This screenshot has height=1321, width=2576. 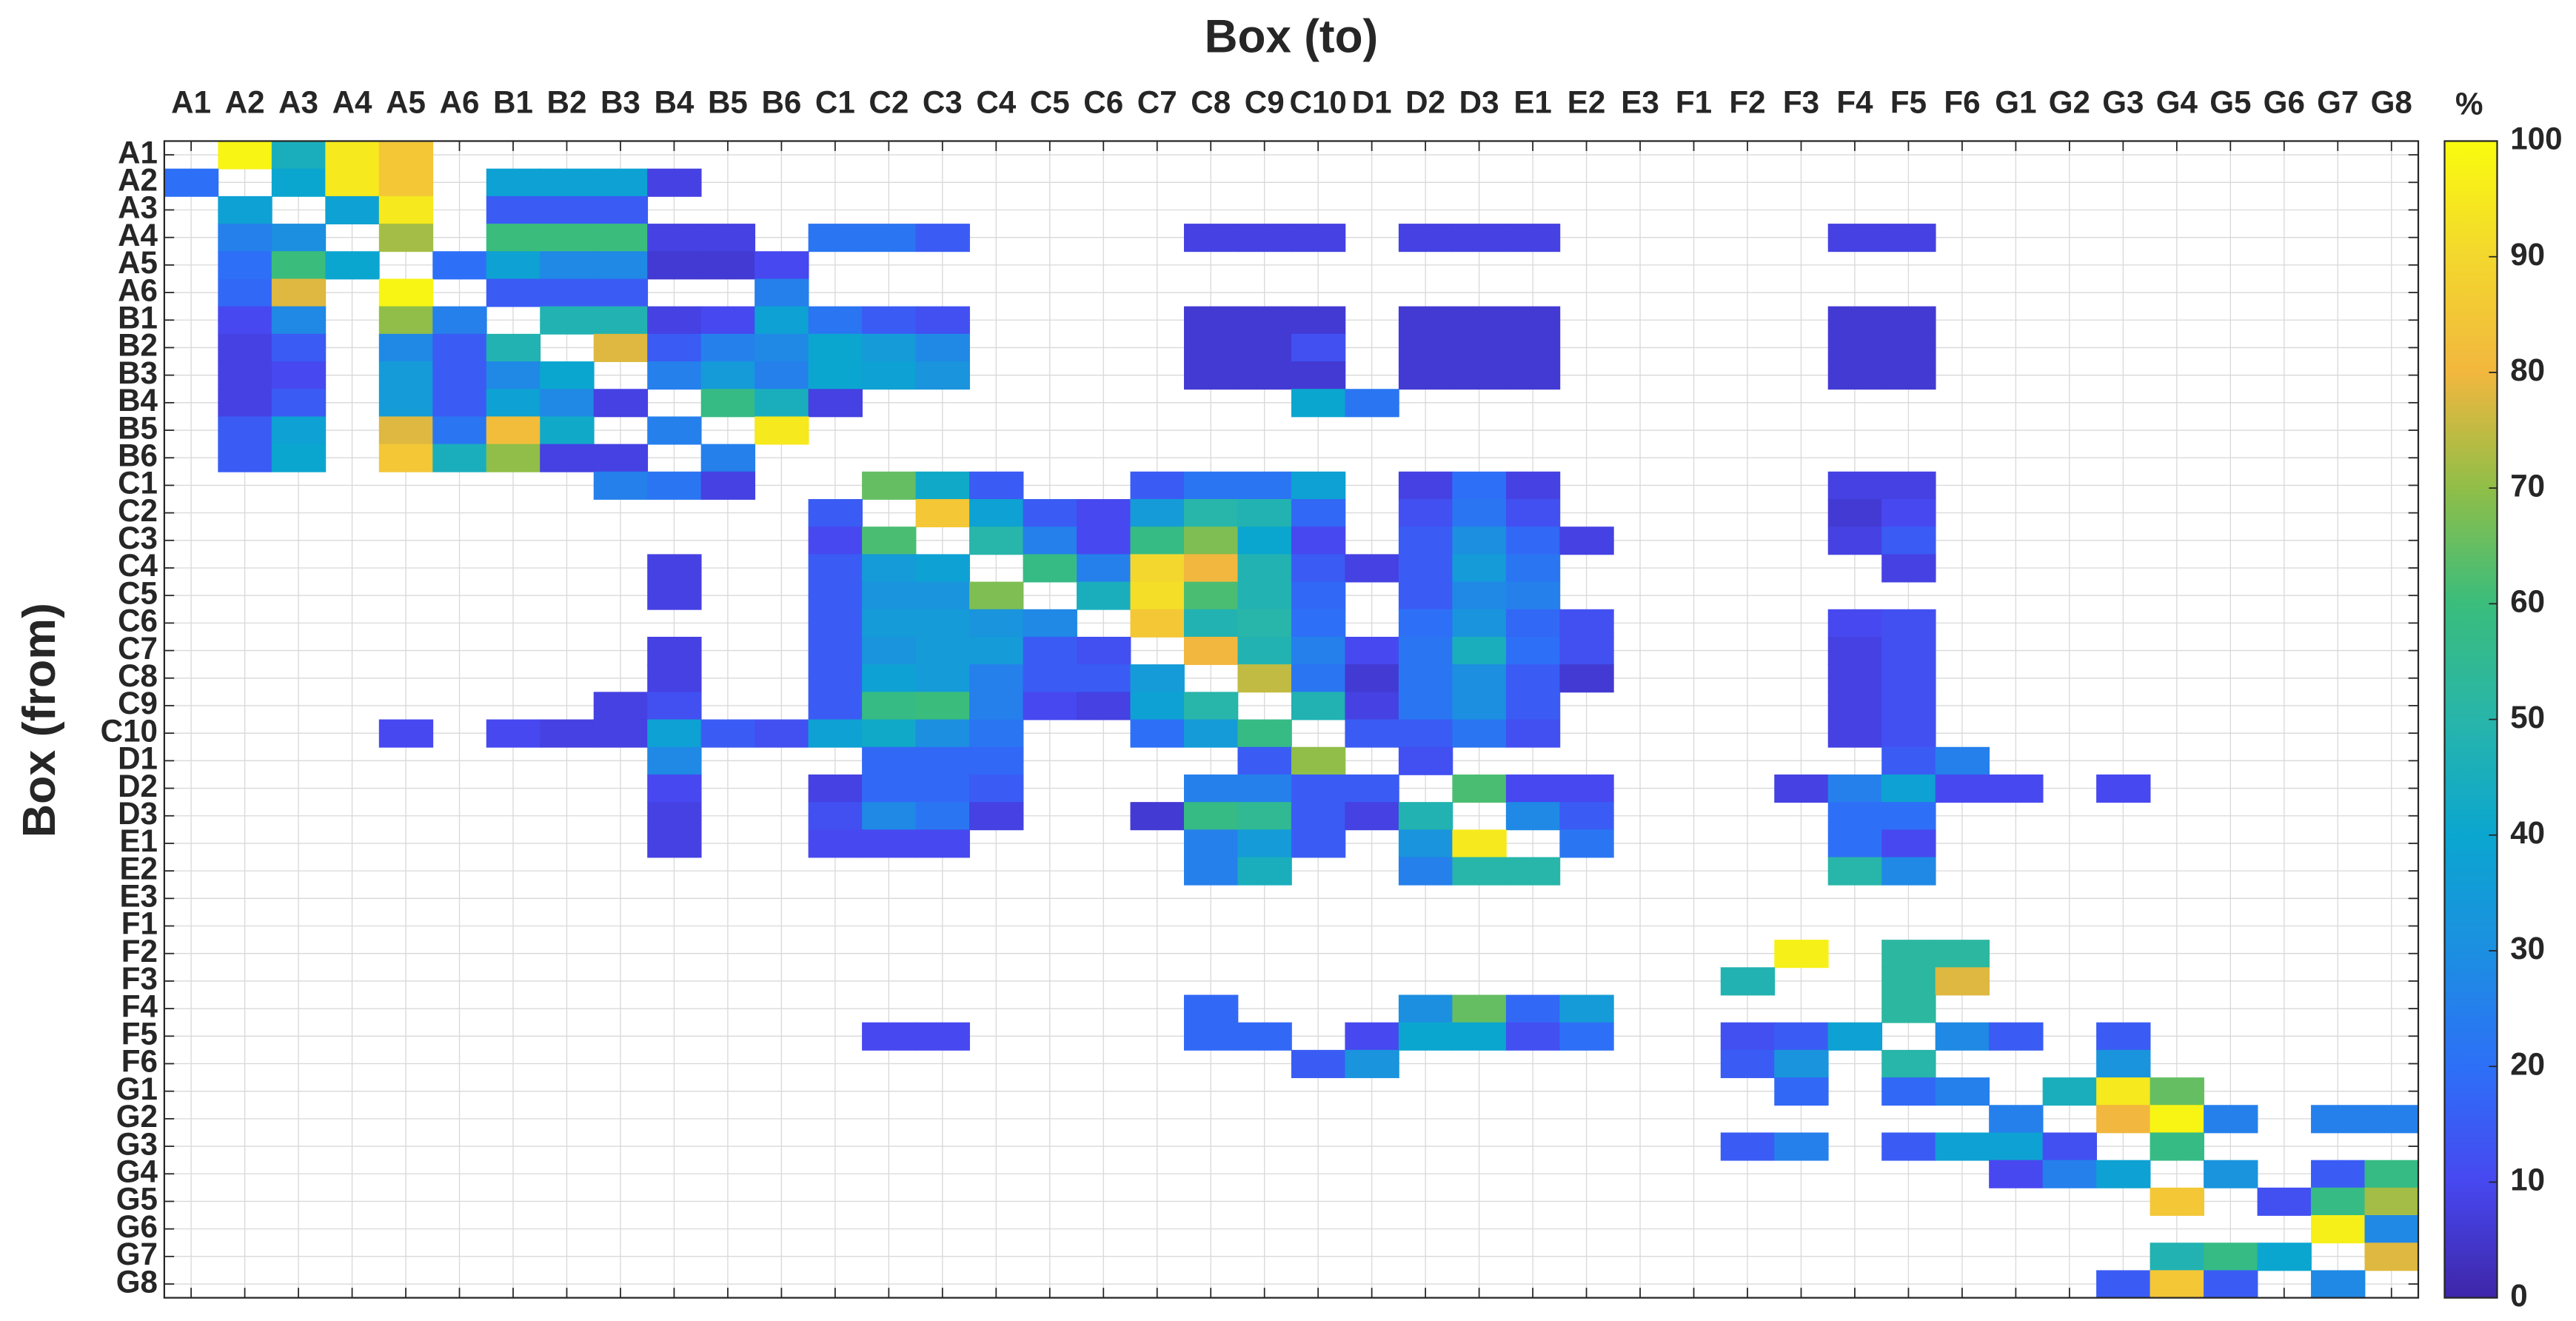 I want to click on colorbar-tick-label: 60, so click(x=2527, y=600).